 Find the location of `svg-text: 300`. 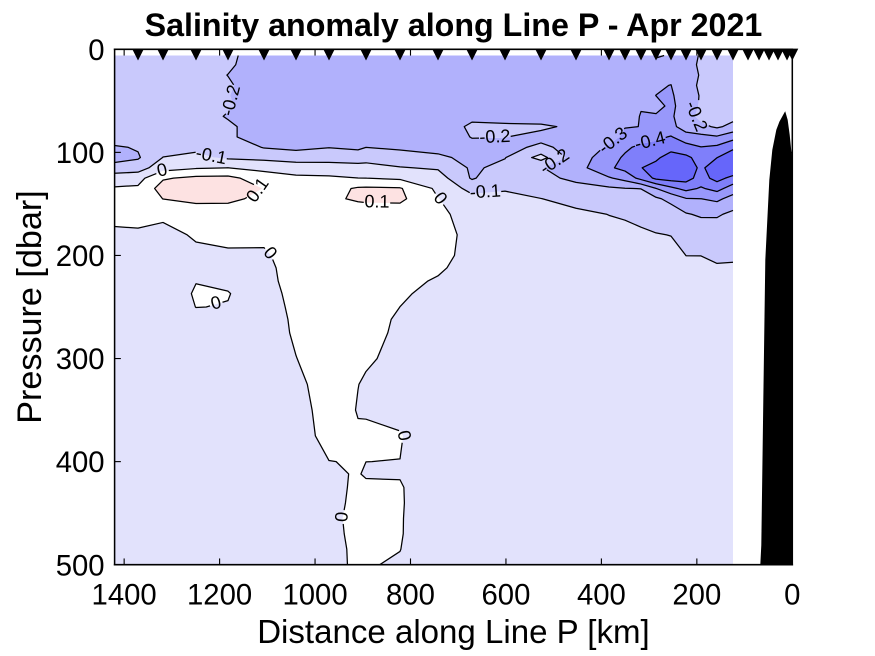

svg-text: 300 is located at coordinates (80, 359).